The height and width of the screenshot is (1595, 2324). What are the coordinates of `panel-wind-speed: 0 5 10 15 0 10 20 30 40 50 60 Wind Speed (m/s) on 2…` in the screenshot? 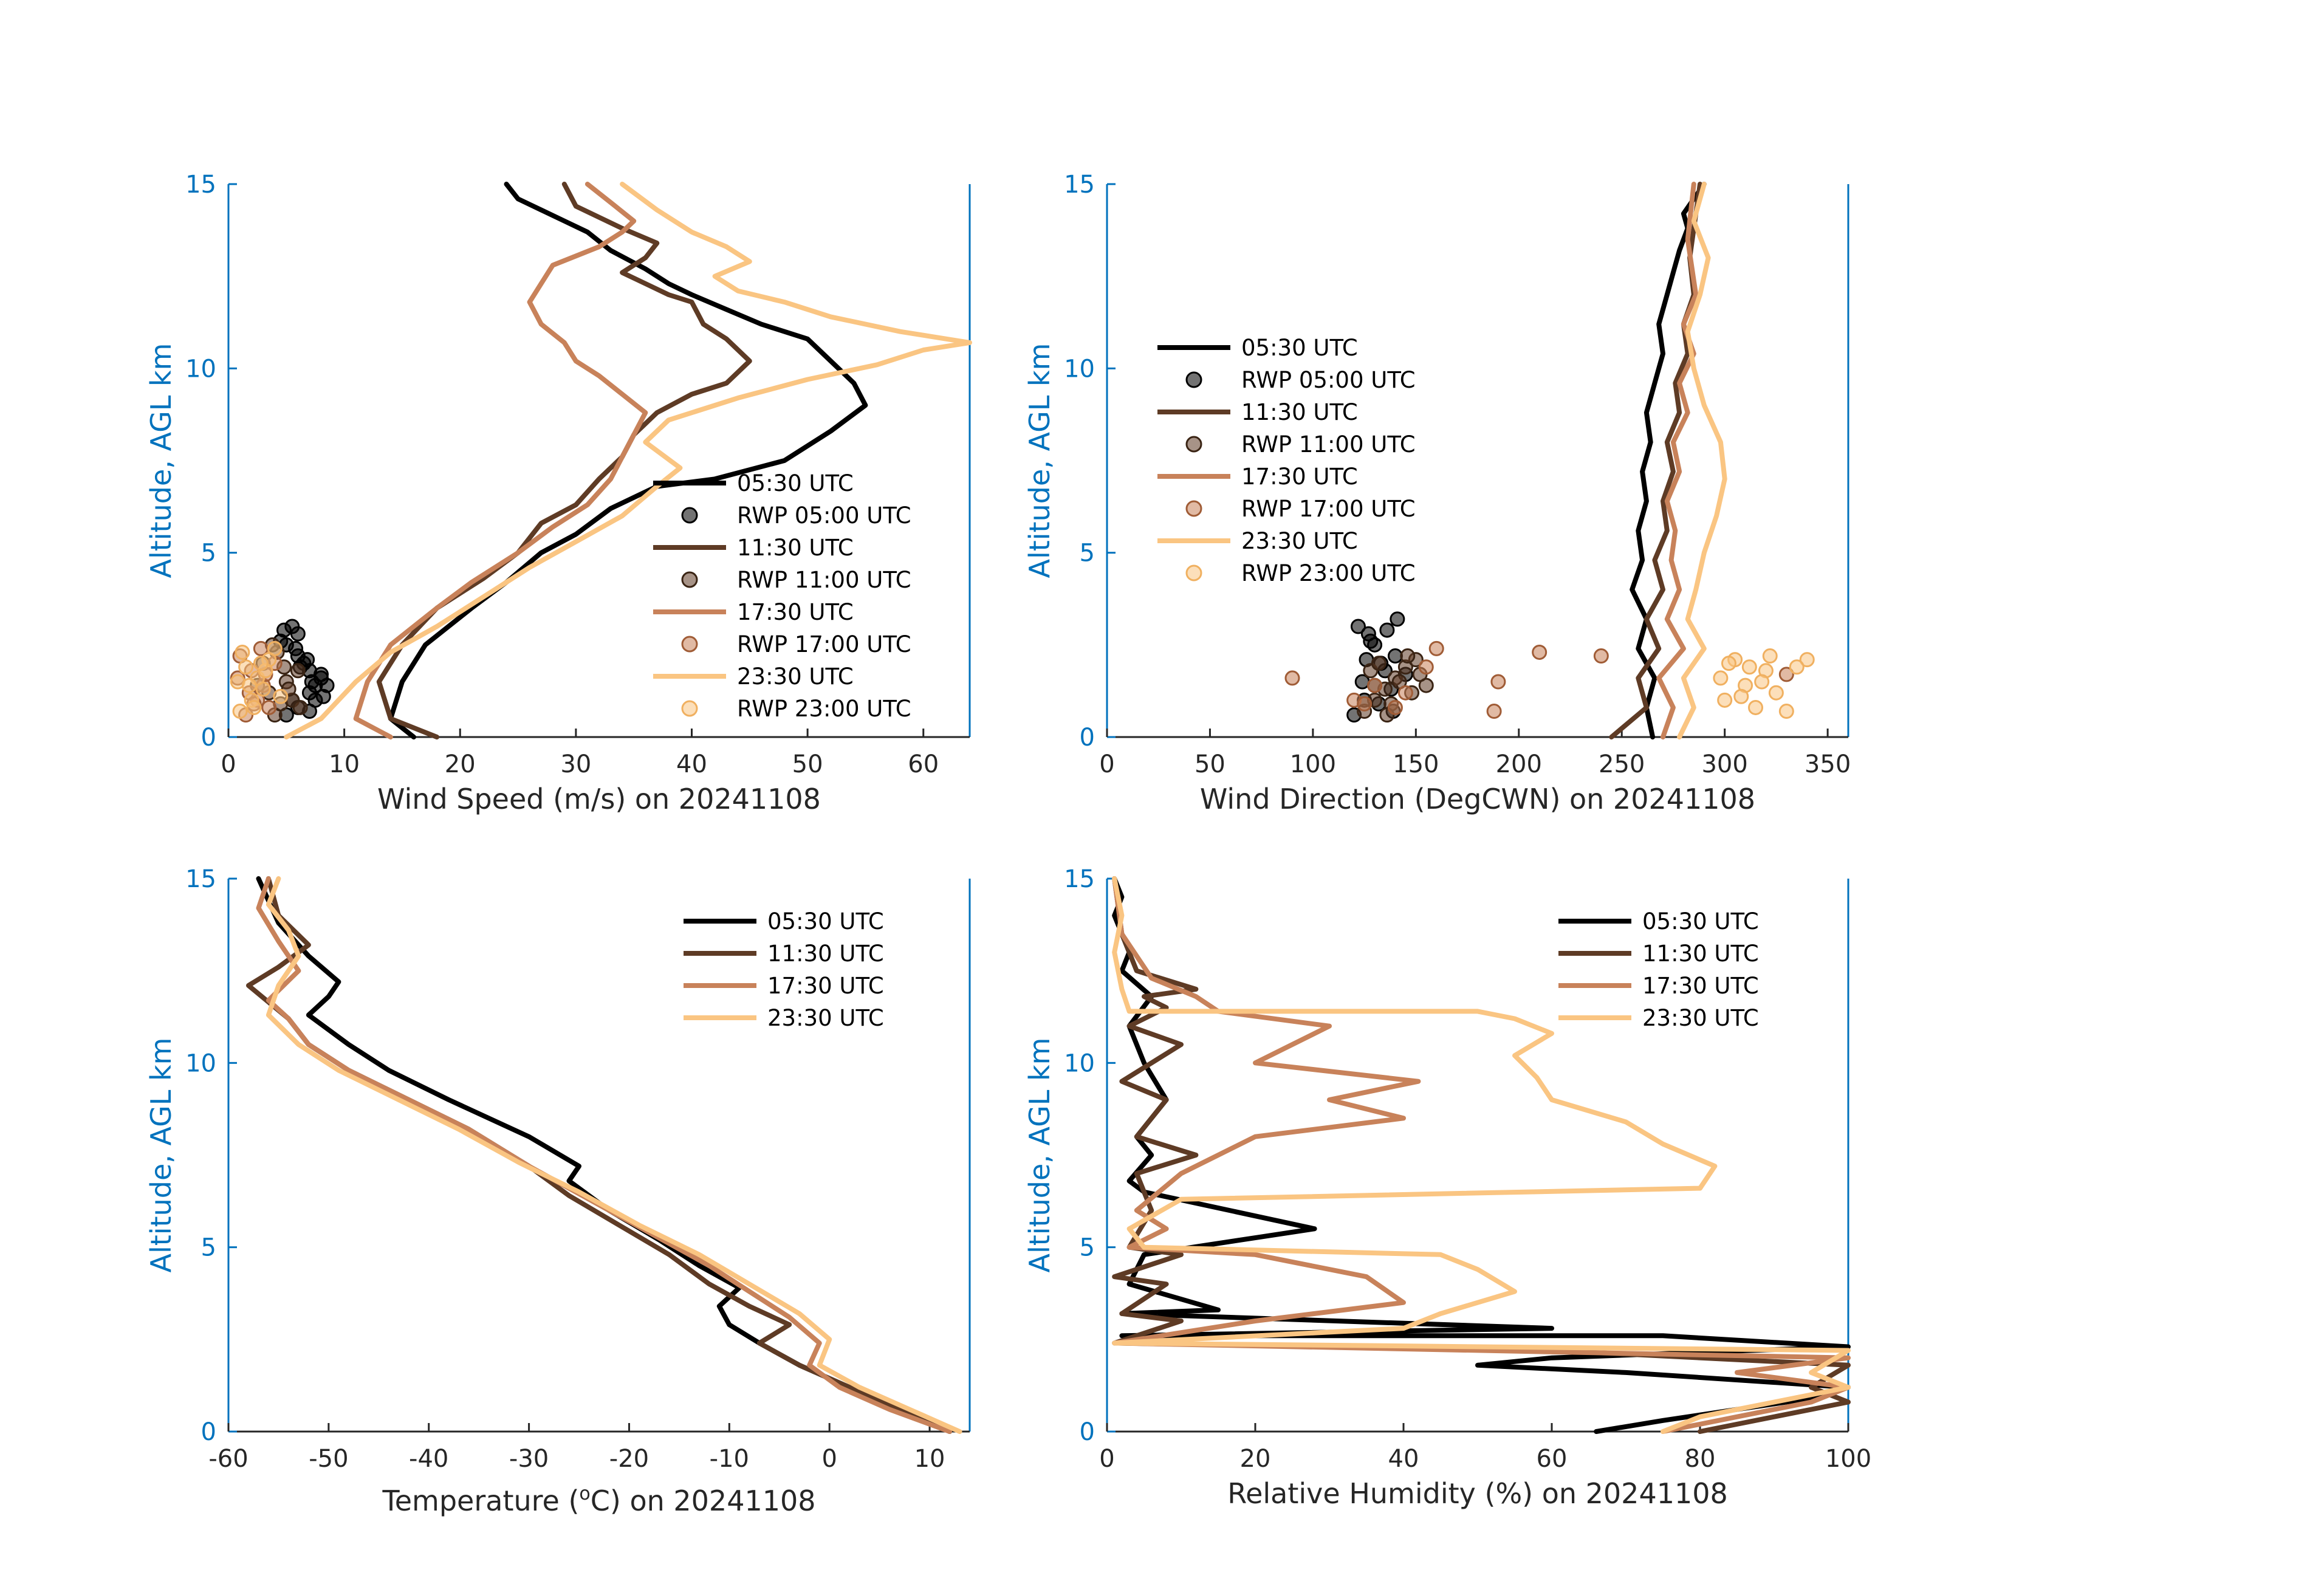 It's located at (558, 493).